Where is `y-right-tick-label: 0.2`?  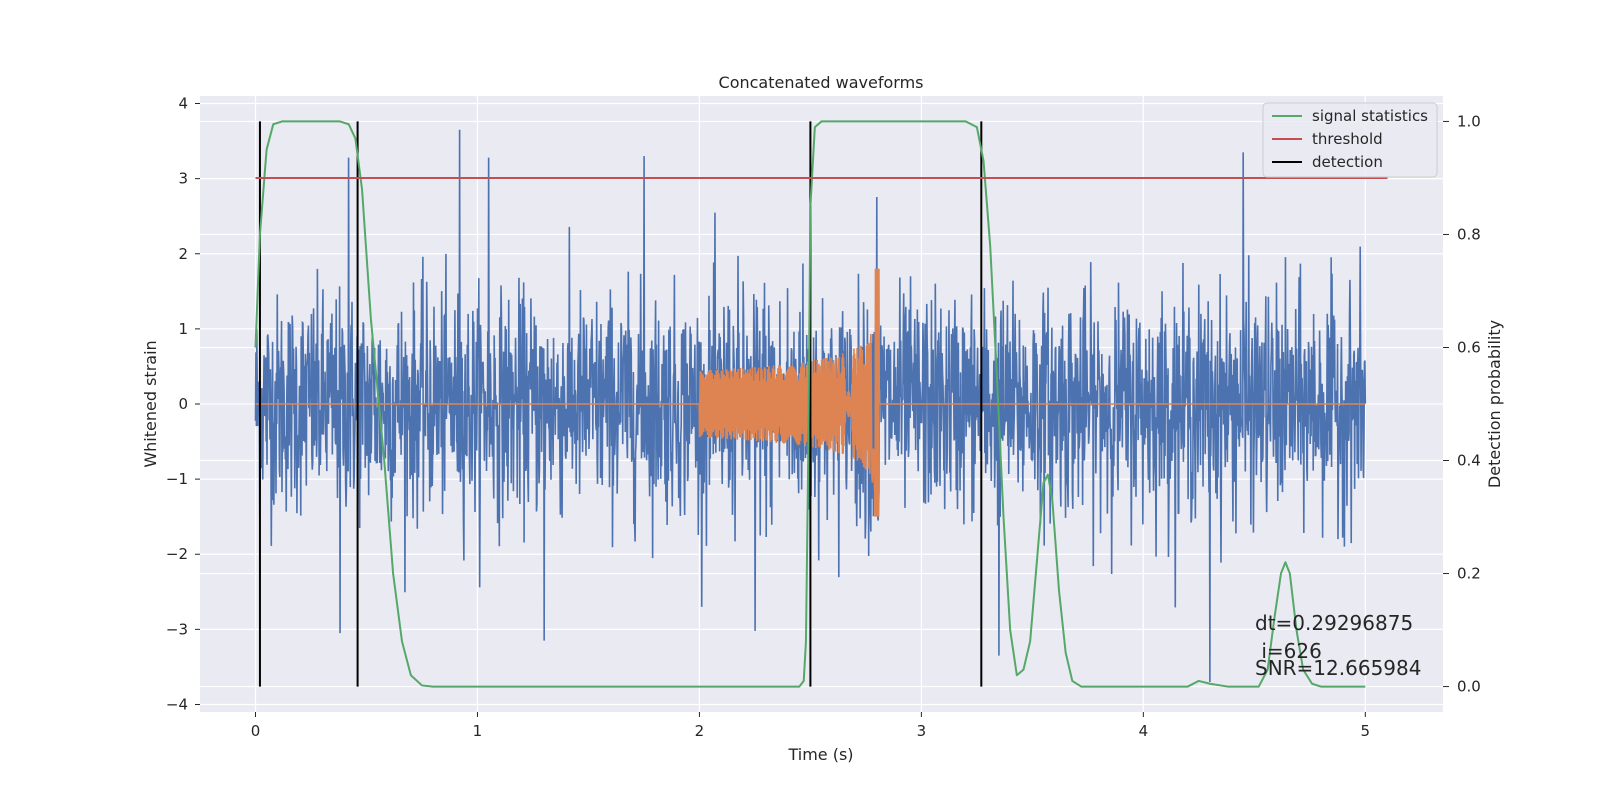
y-right-tick-label: 0.2 is located at coordinates (1469, 574).